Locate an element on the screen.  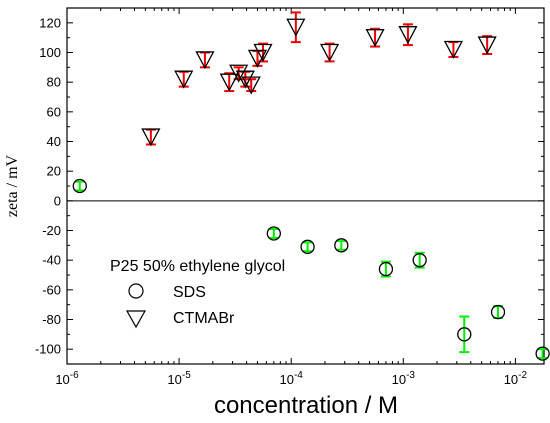
x-tick-label: 10⁻³ is located at coordinates (404, 378).